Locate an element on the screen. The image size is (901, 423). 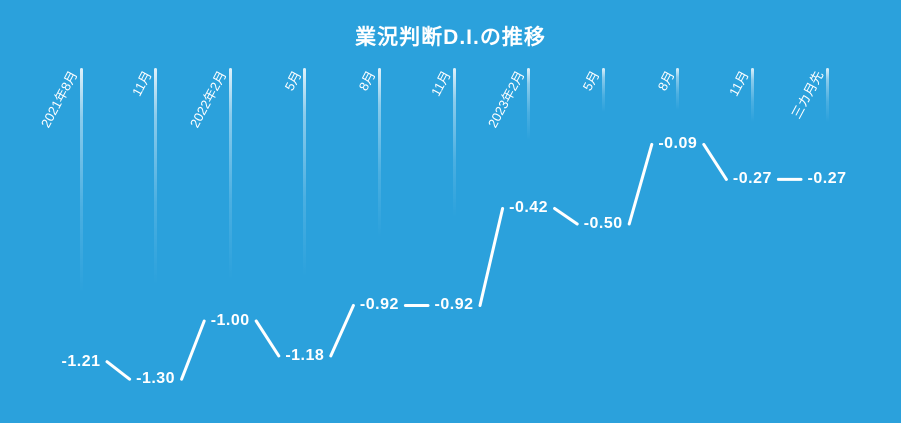
data-label: -1.18 is located at coordinates (305, 355).